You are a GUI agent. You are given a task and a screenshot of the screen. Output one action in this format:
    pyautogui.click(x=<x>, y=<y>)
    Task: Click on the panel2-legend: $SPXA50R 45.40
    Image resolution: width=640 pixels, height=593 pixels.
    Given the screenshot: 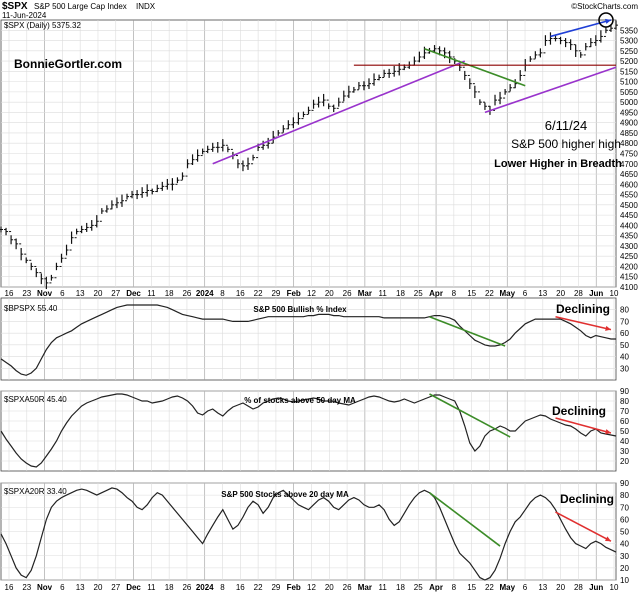 What is the action you would take?
    pyautogui.click(x=35, y=399)
    